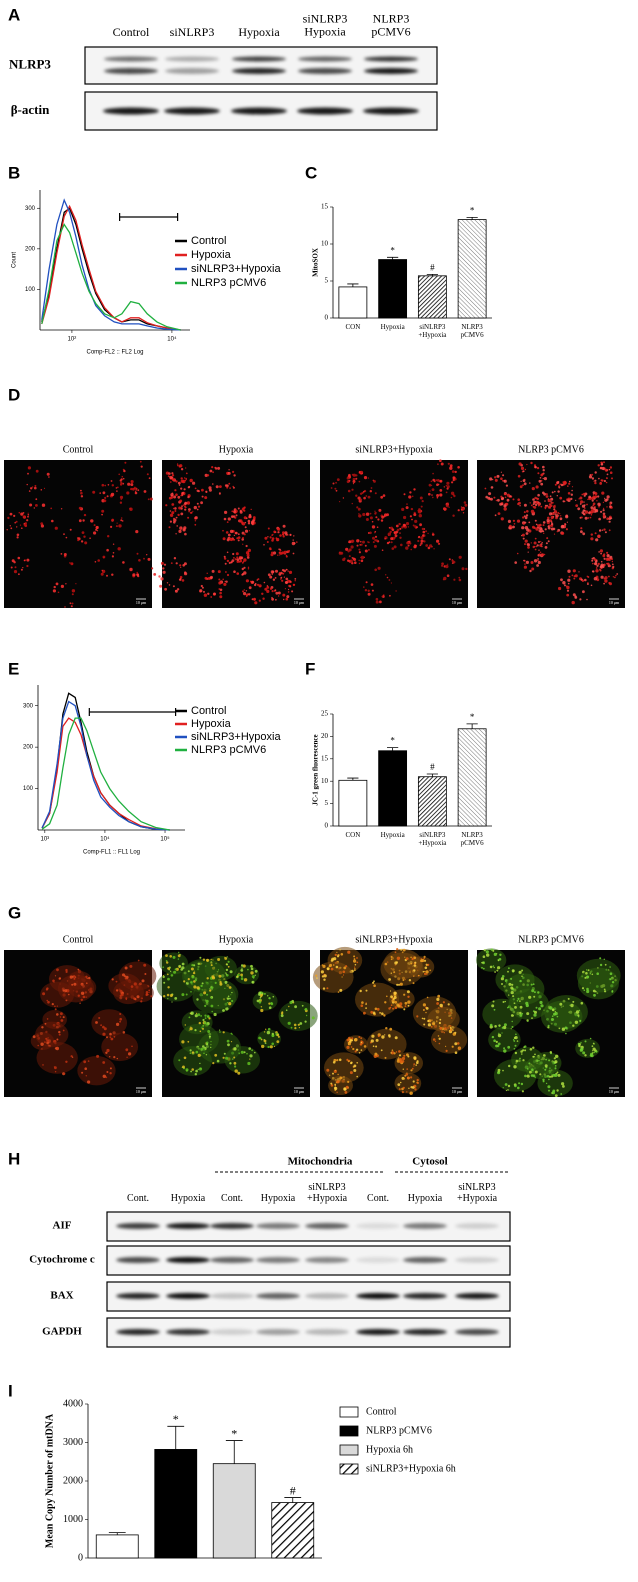  Describe the element at coordinates (393, 788) in the screenshot. I see `bar` at that location.